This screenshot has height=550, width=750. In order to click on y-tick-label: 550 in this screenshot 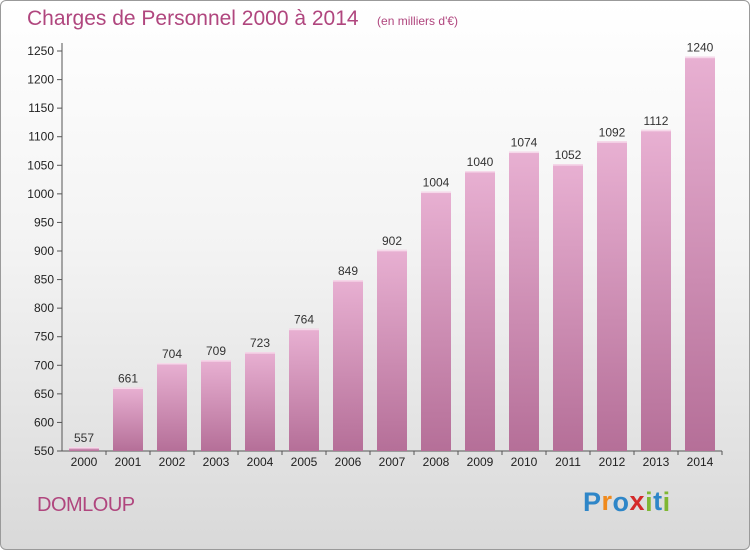, I will do `click(44, 451)`.